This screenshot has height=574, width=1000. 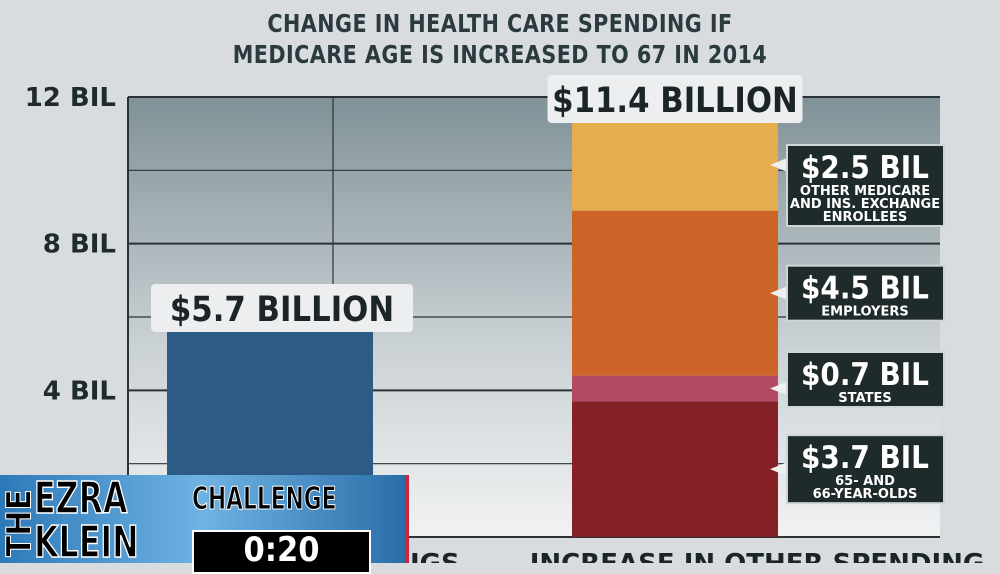 I want to click on segment-description: ENROLLEES, so click(x=865, y=217).